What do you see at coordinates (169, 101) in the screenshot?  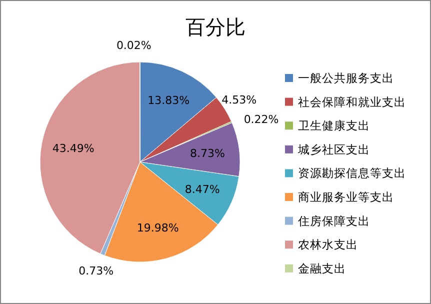 I see `data-label: 13.83%` at bounding box center [169, 101].